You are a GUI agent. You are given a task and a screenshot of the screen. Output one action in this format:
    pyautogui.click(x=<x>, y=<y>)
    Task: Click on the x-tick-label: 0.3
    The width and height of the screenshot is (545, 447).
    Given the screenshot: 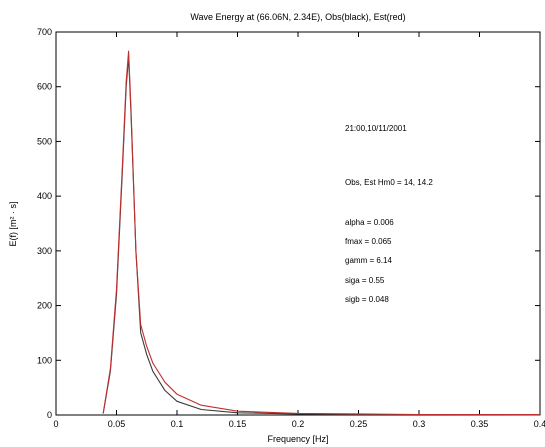 What is the action you would take?
    pyautogui.click(x=419, y=424)
    